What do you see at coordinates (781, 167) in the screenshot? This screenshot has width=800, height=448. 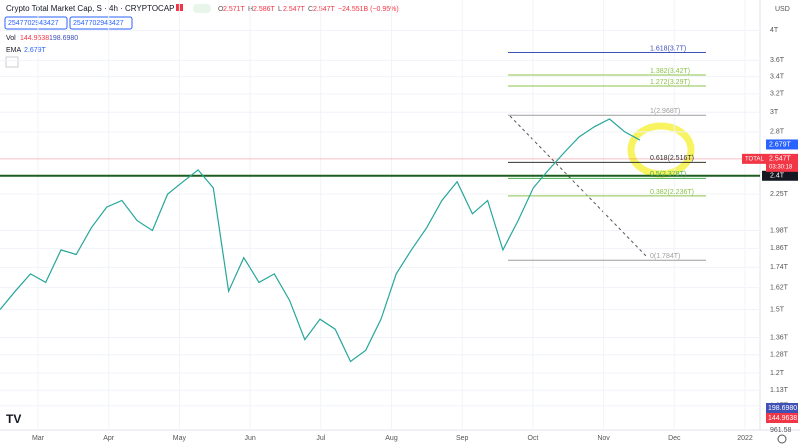 I see `countdown: 03:30:18` at bounding box center [781, 167].